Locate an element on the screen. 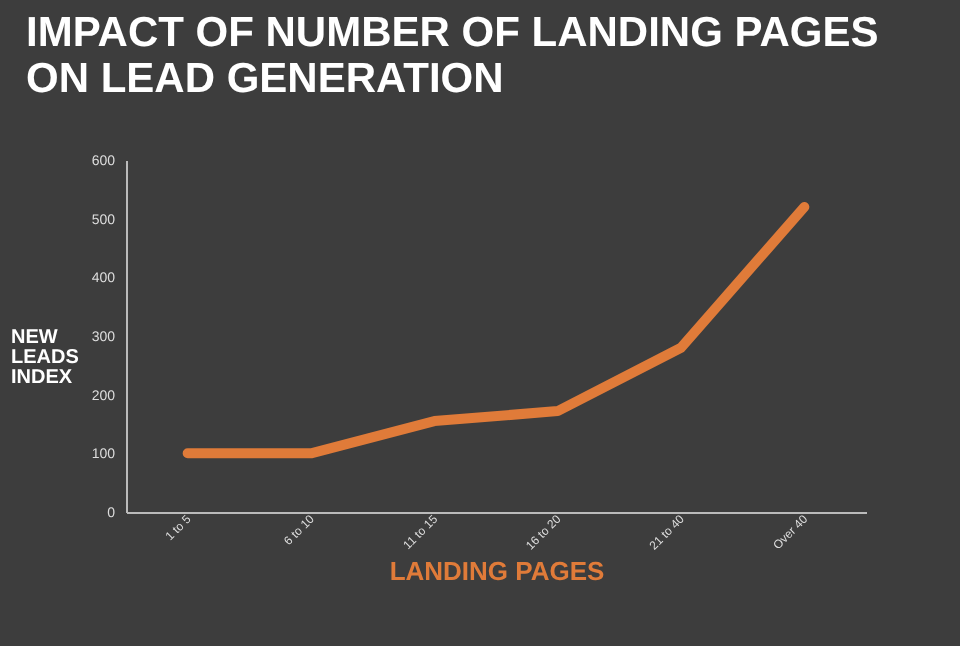  x-axis-title: LANDING PAGES is located at coordinates (497, 570).